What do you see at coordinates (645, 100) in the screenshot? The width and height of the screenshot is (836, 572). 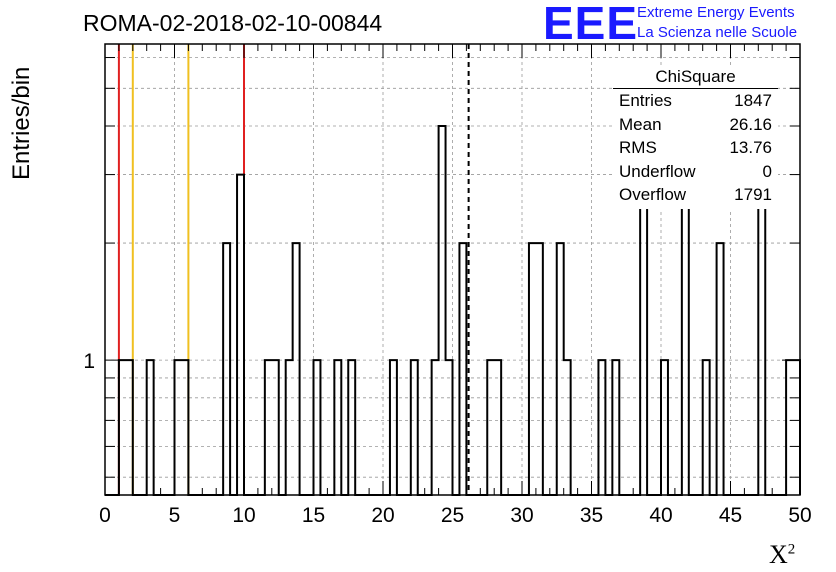 I see `stats-label: Entries` at bounding box center [645, 100].